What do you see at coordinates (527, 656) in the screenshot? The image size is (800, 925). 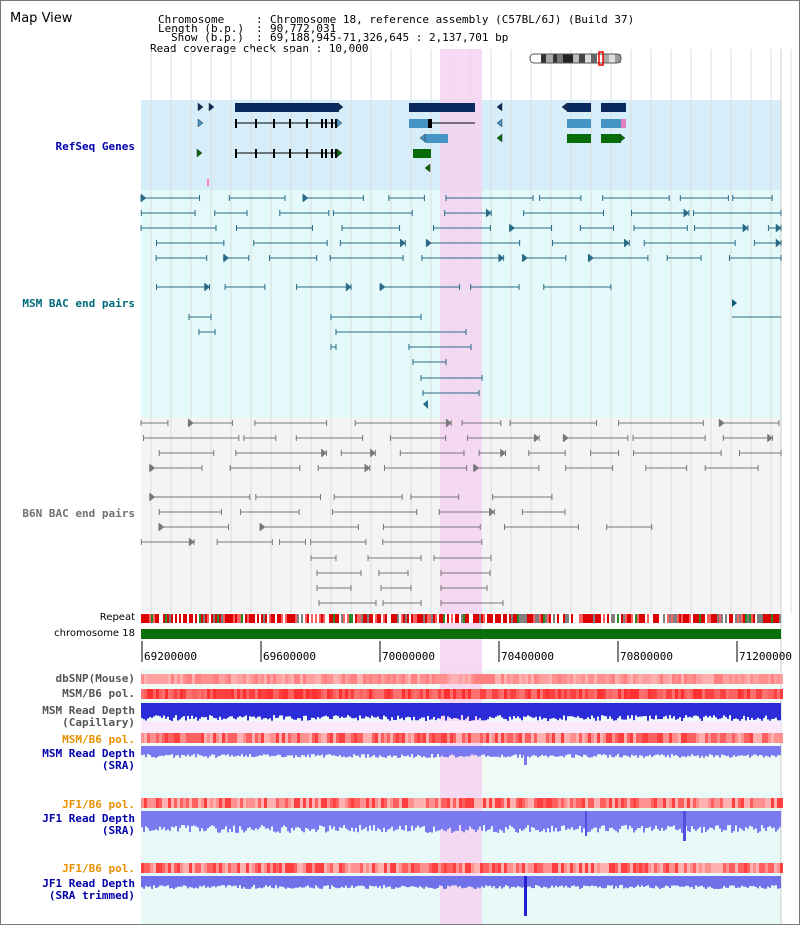 I see `tick-label: 70400000` at bounding box center [527, 656].